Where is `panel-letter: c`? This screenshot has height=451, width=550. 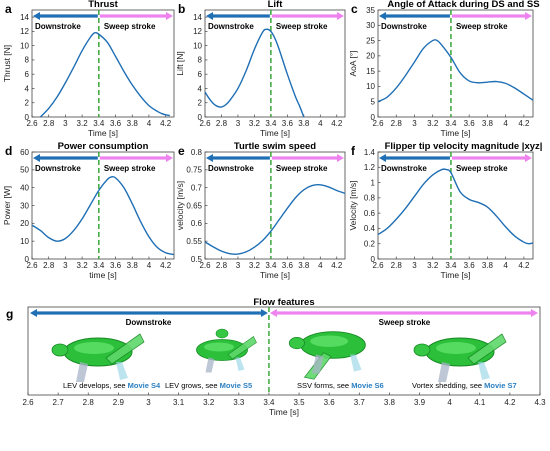
panel-letter: c is located at coordinates (354, 9).